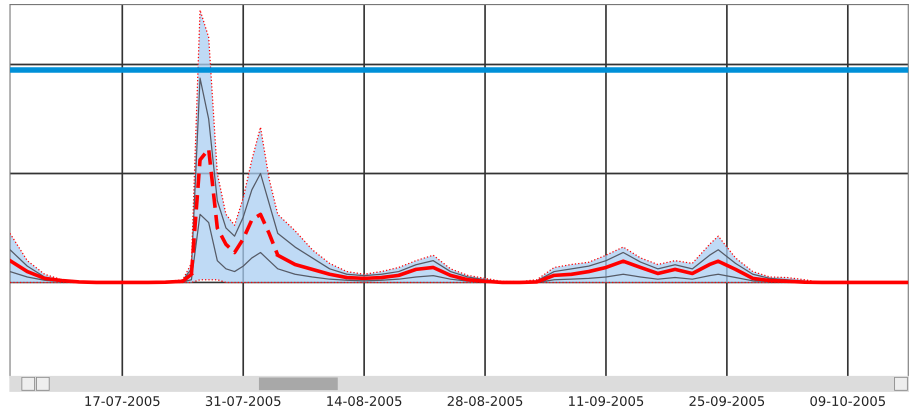 The image size is (911, 417). I want to click on x-tick-label: 14-08-2005, so click(364, 401).